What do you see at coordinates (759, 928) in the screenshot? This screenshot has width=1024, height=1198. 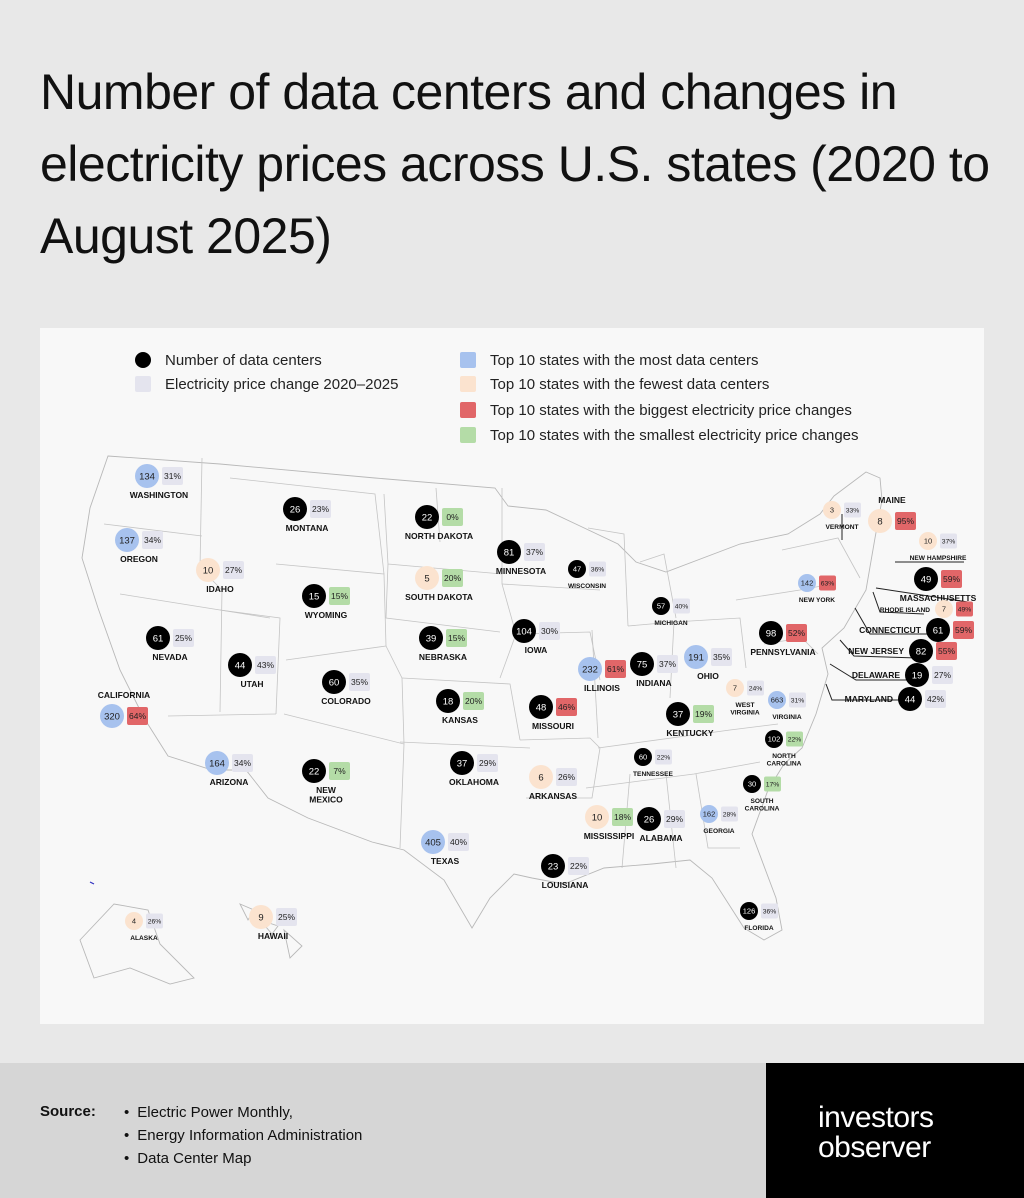 I see `state-name-label: FLORIDA` at bounding box center [759, 928].